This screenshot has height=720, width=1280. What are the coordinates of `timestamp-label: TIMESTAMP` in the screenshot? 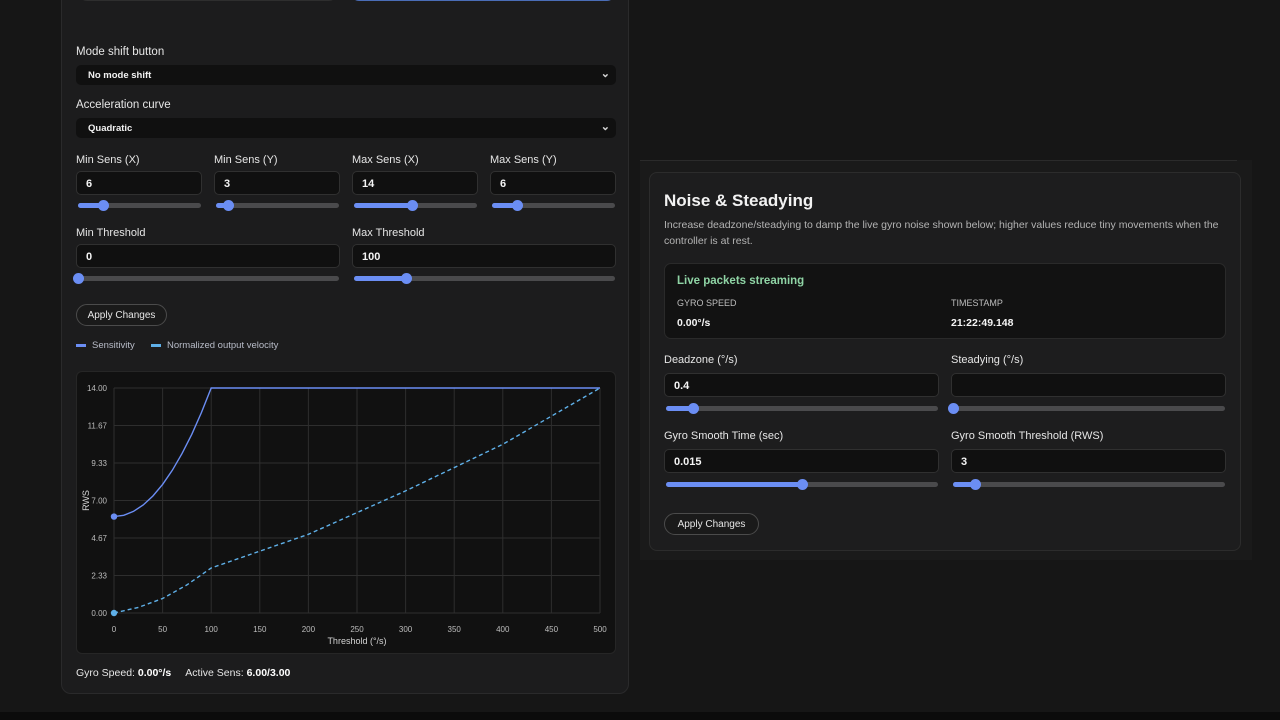 It's located at (977, 303).